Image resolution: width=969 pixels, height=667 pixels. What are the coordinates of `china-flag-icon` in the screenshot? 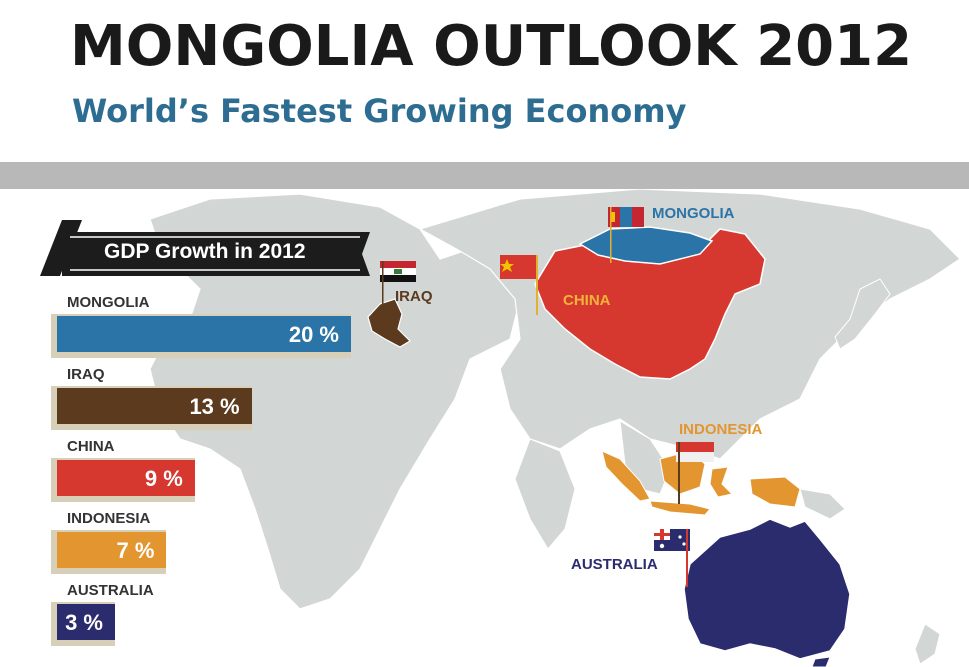 It's located at (519, 285).